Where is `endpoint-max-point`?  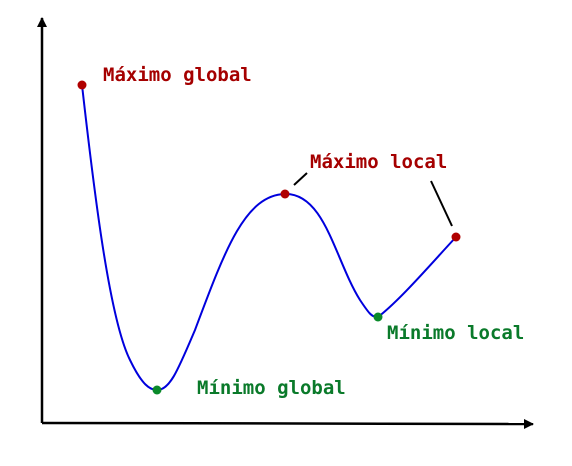 endpoint-max-point is located at coordinates (456, 237).